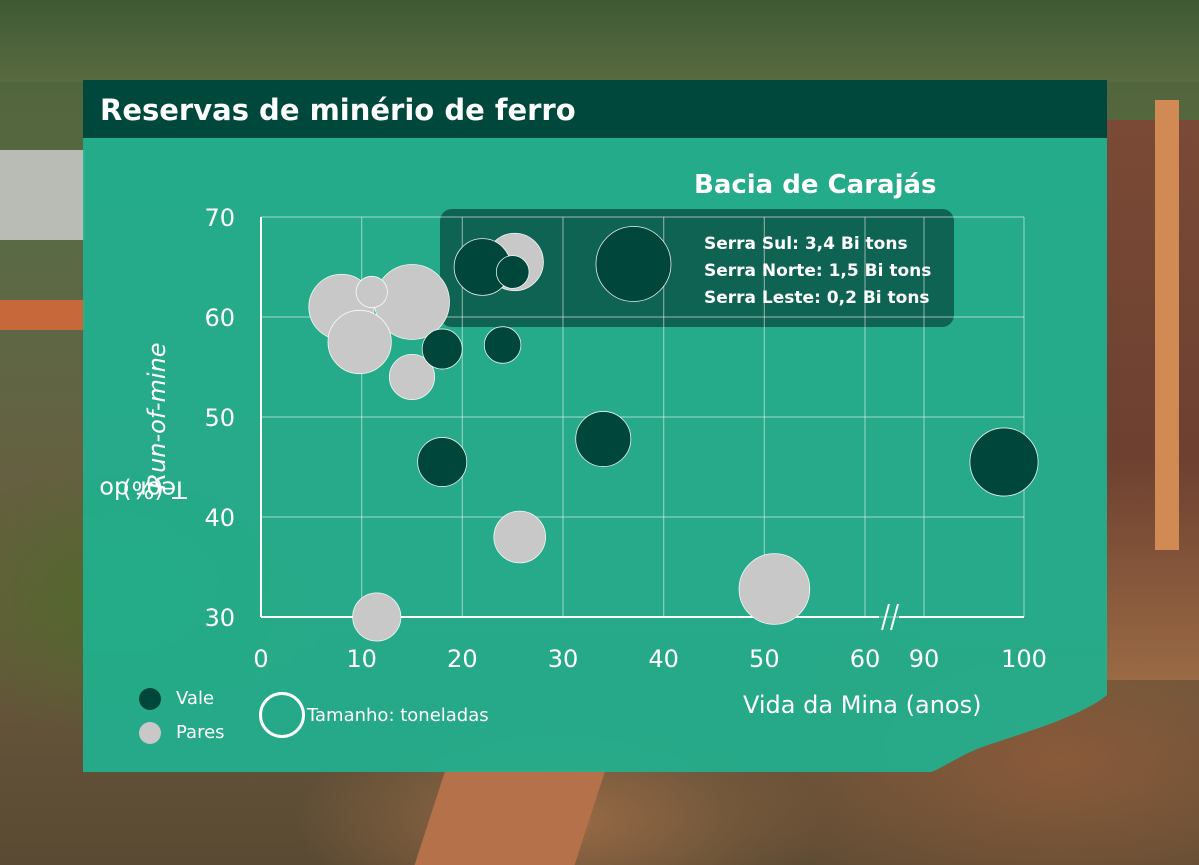  What do you see at coordinates (563, 659) in the screenshot?
I see `x-tick-label: 30` at bounding box center [563, 659].